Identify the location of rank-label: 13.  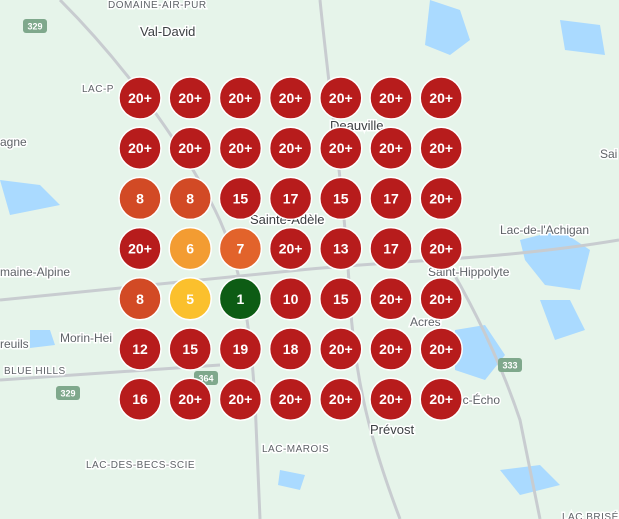
(341, 249).